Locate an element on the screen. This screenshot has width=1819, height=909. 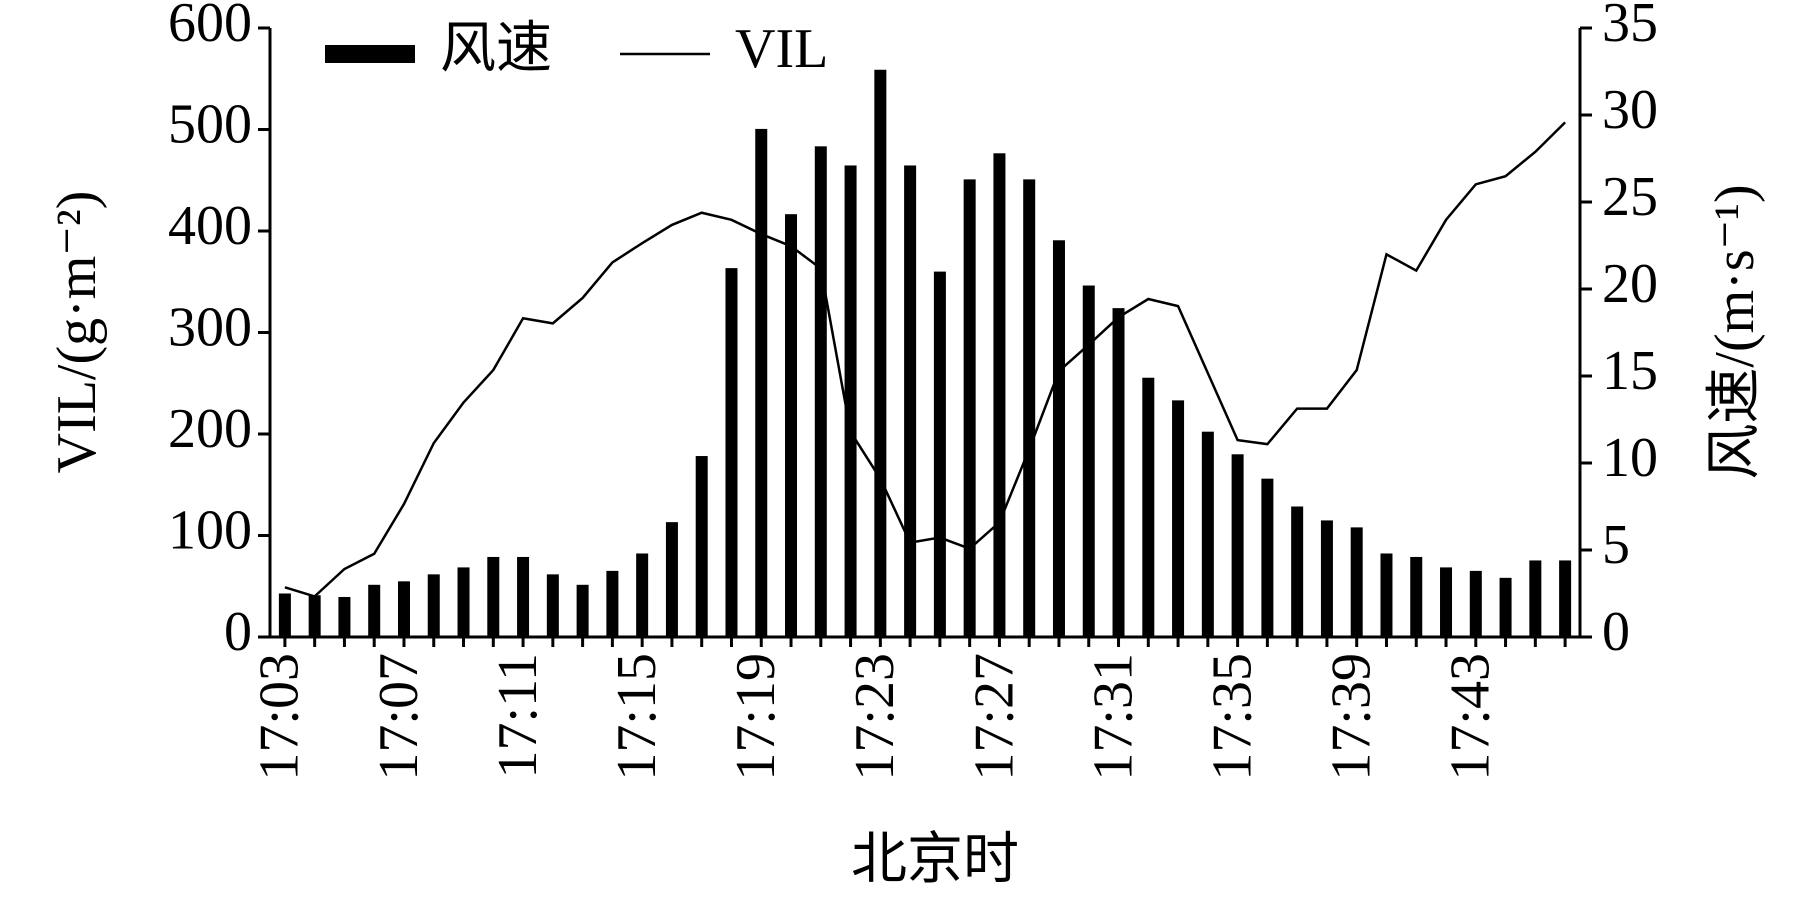
y2-tick-label: 25 is located at coordinates (1630, 197).